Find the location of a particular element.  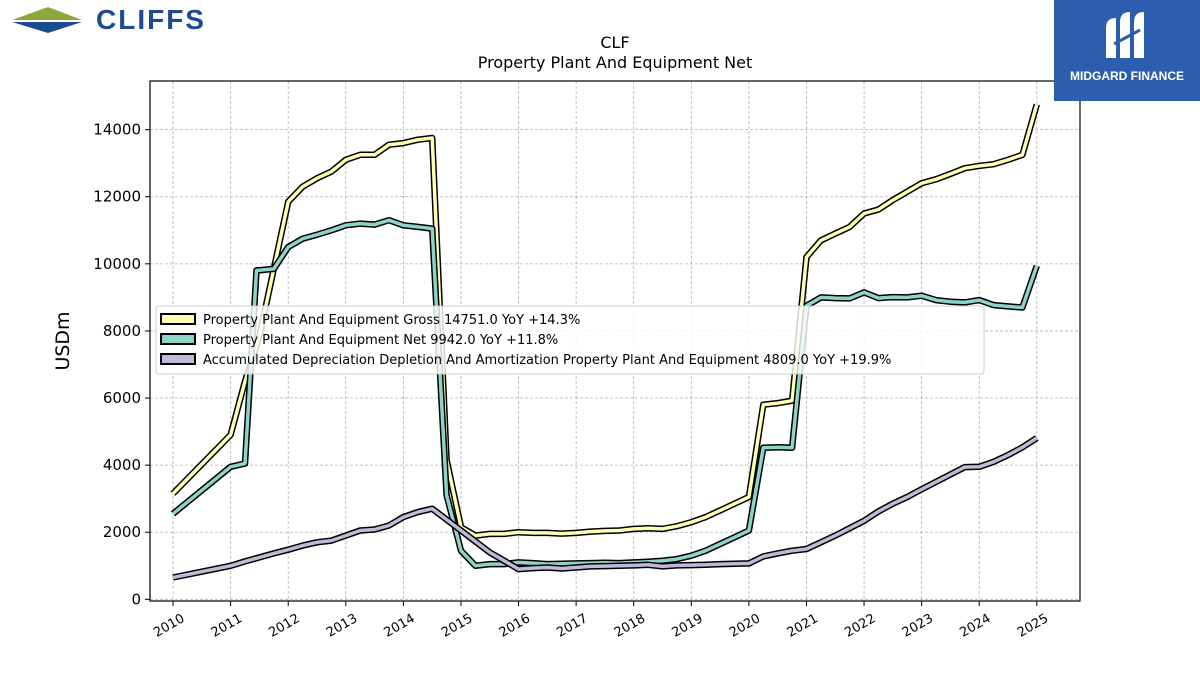

cliffs-logo-text: CLIFFS is located at coordinates (151, 19).